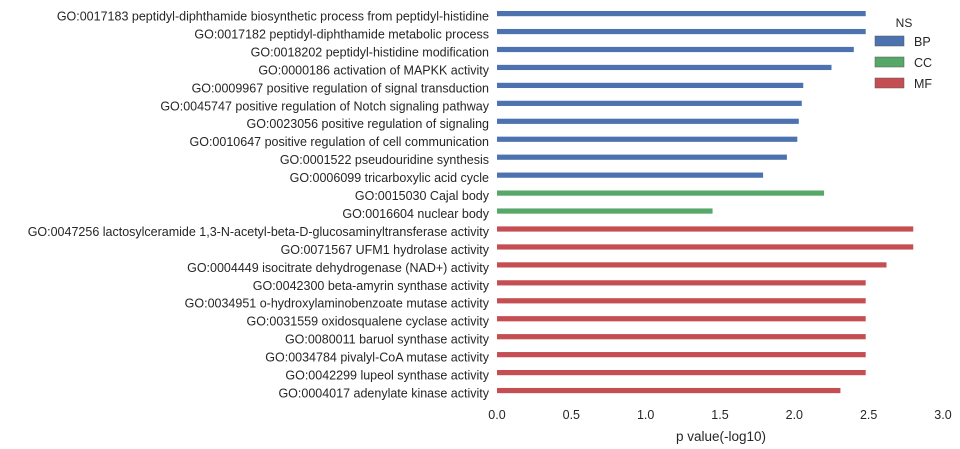 This screenshot has height=449, width=960. I want to click on legend-label-cc: CC, so click(923, 63).